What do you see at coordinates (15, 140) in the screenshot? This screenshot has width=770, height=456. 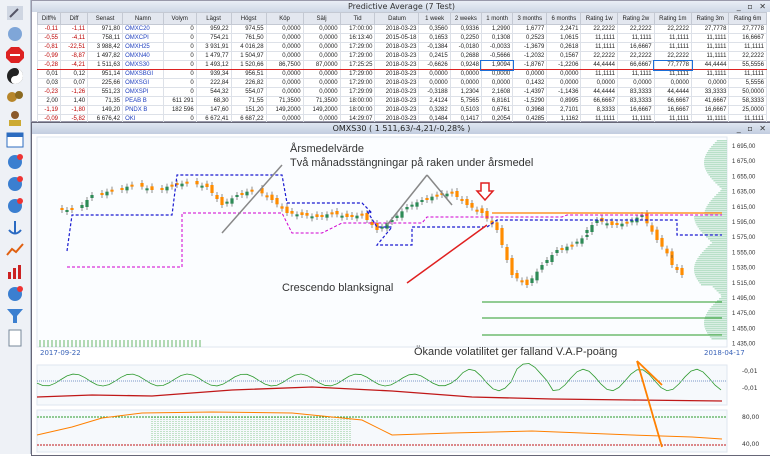 I see `calendar-icon` at bounding box center [15, 140].